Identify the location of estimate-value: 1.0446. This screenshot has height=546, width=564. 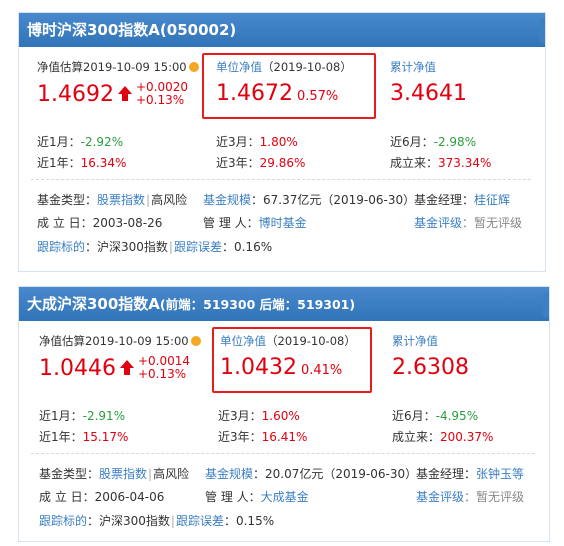
(77, 368).